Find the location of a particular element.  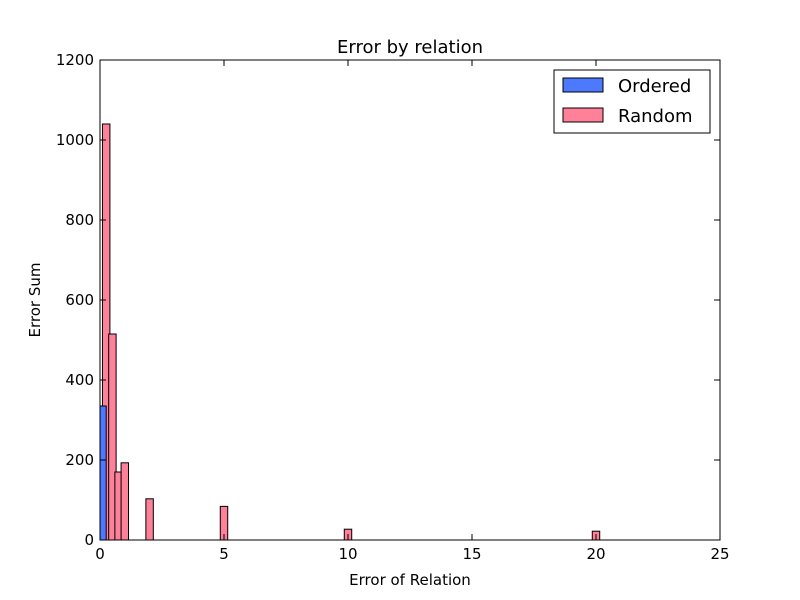

y-tick-label: 1200 is located at coordinates (75, 60).